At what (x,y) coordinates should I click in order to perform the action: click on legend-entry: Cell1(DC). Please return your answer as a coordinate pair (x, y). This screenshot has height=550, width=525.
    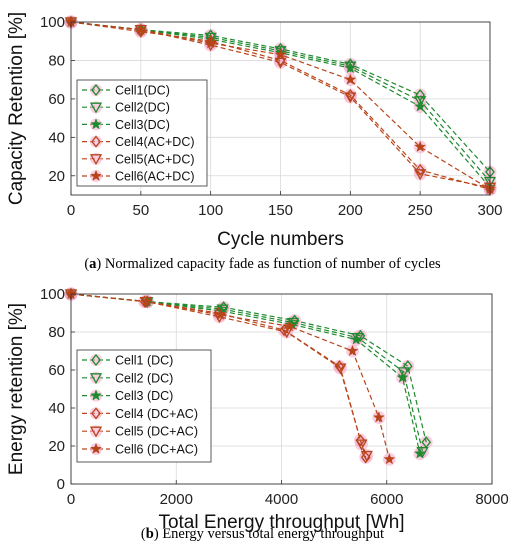
    Looking at the image, I should click on (126, 91).